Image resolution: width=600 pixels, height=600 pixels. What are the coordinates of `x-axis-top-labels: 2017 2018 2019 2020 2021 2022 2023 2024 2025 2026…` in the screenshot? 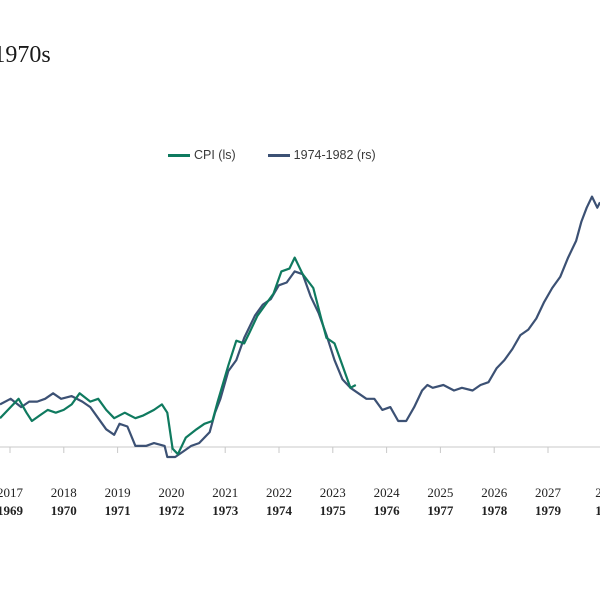 It's located at (300, 473).